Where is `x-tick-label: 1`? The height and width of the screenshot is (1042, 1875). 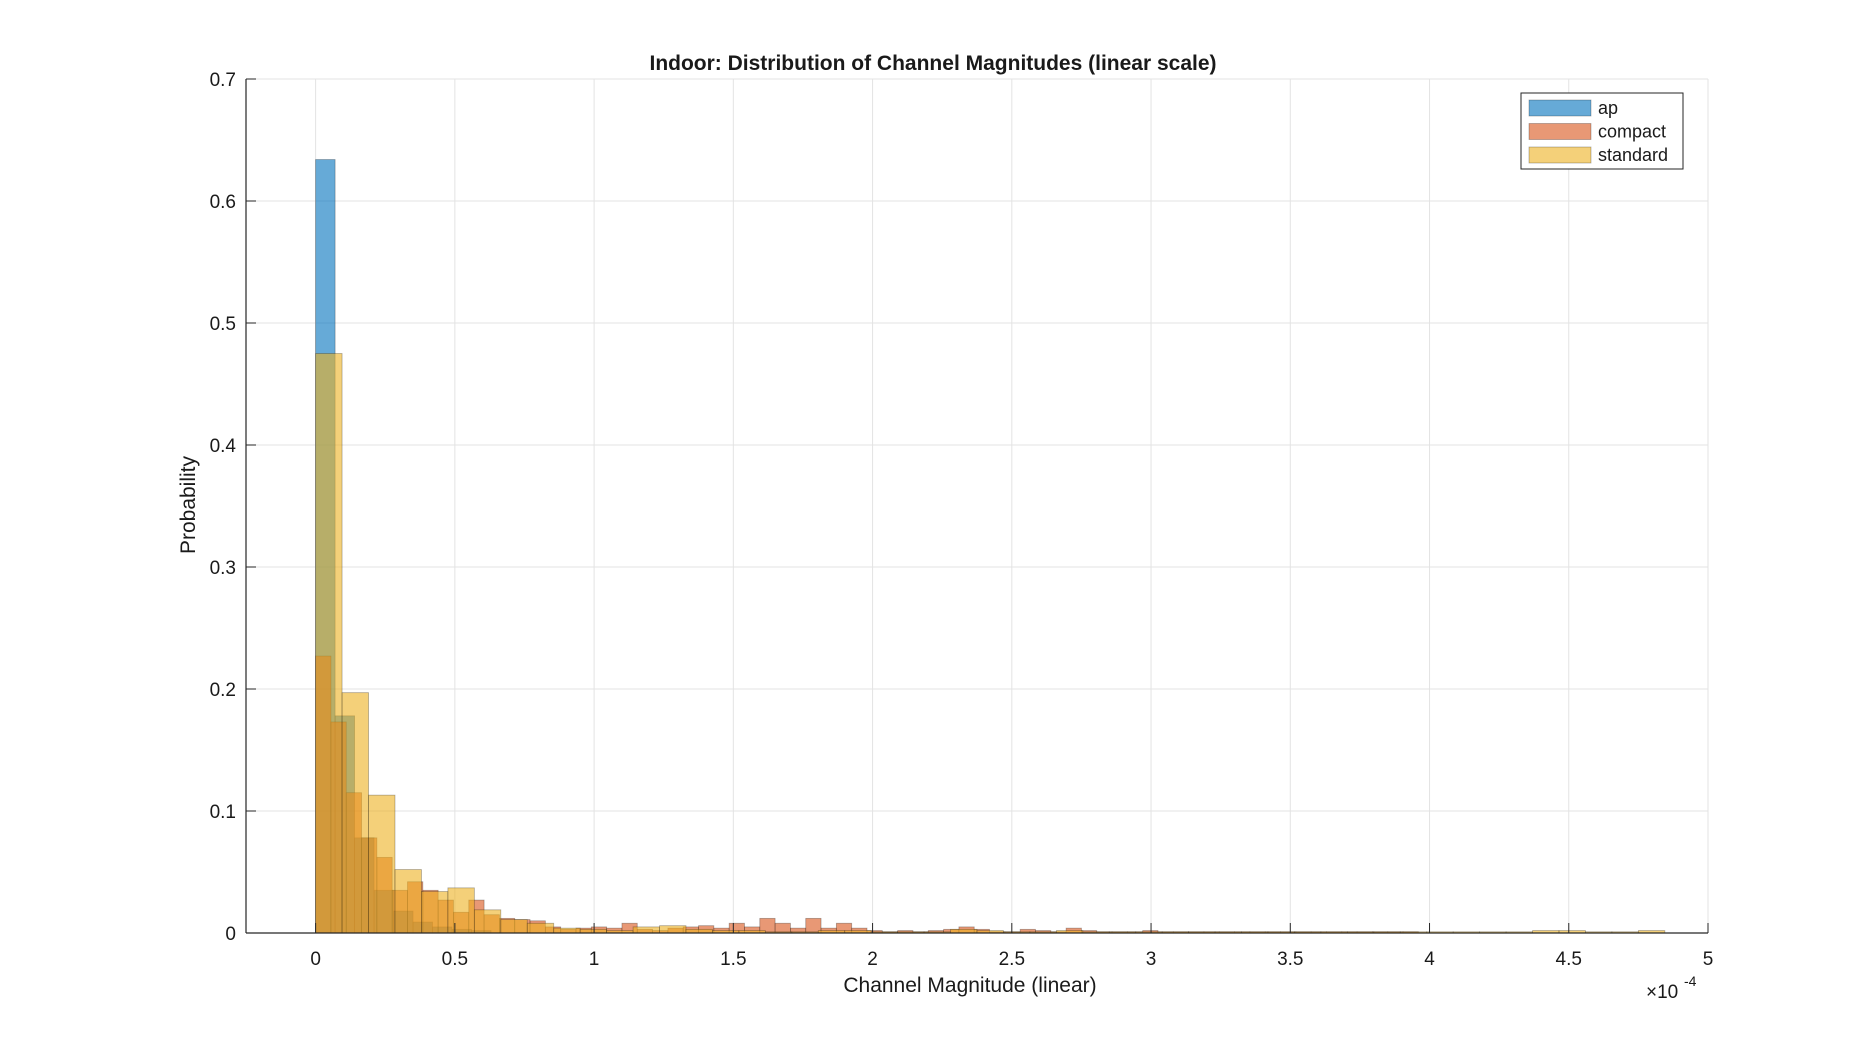 x-tick-label: 1 is located at coordinates (594, 959).